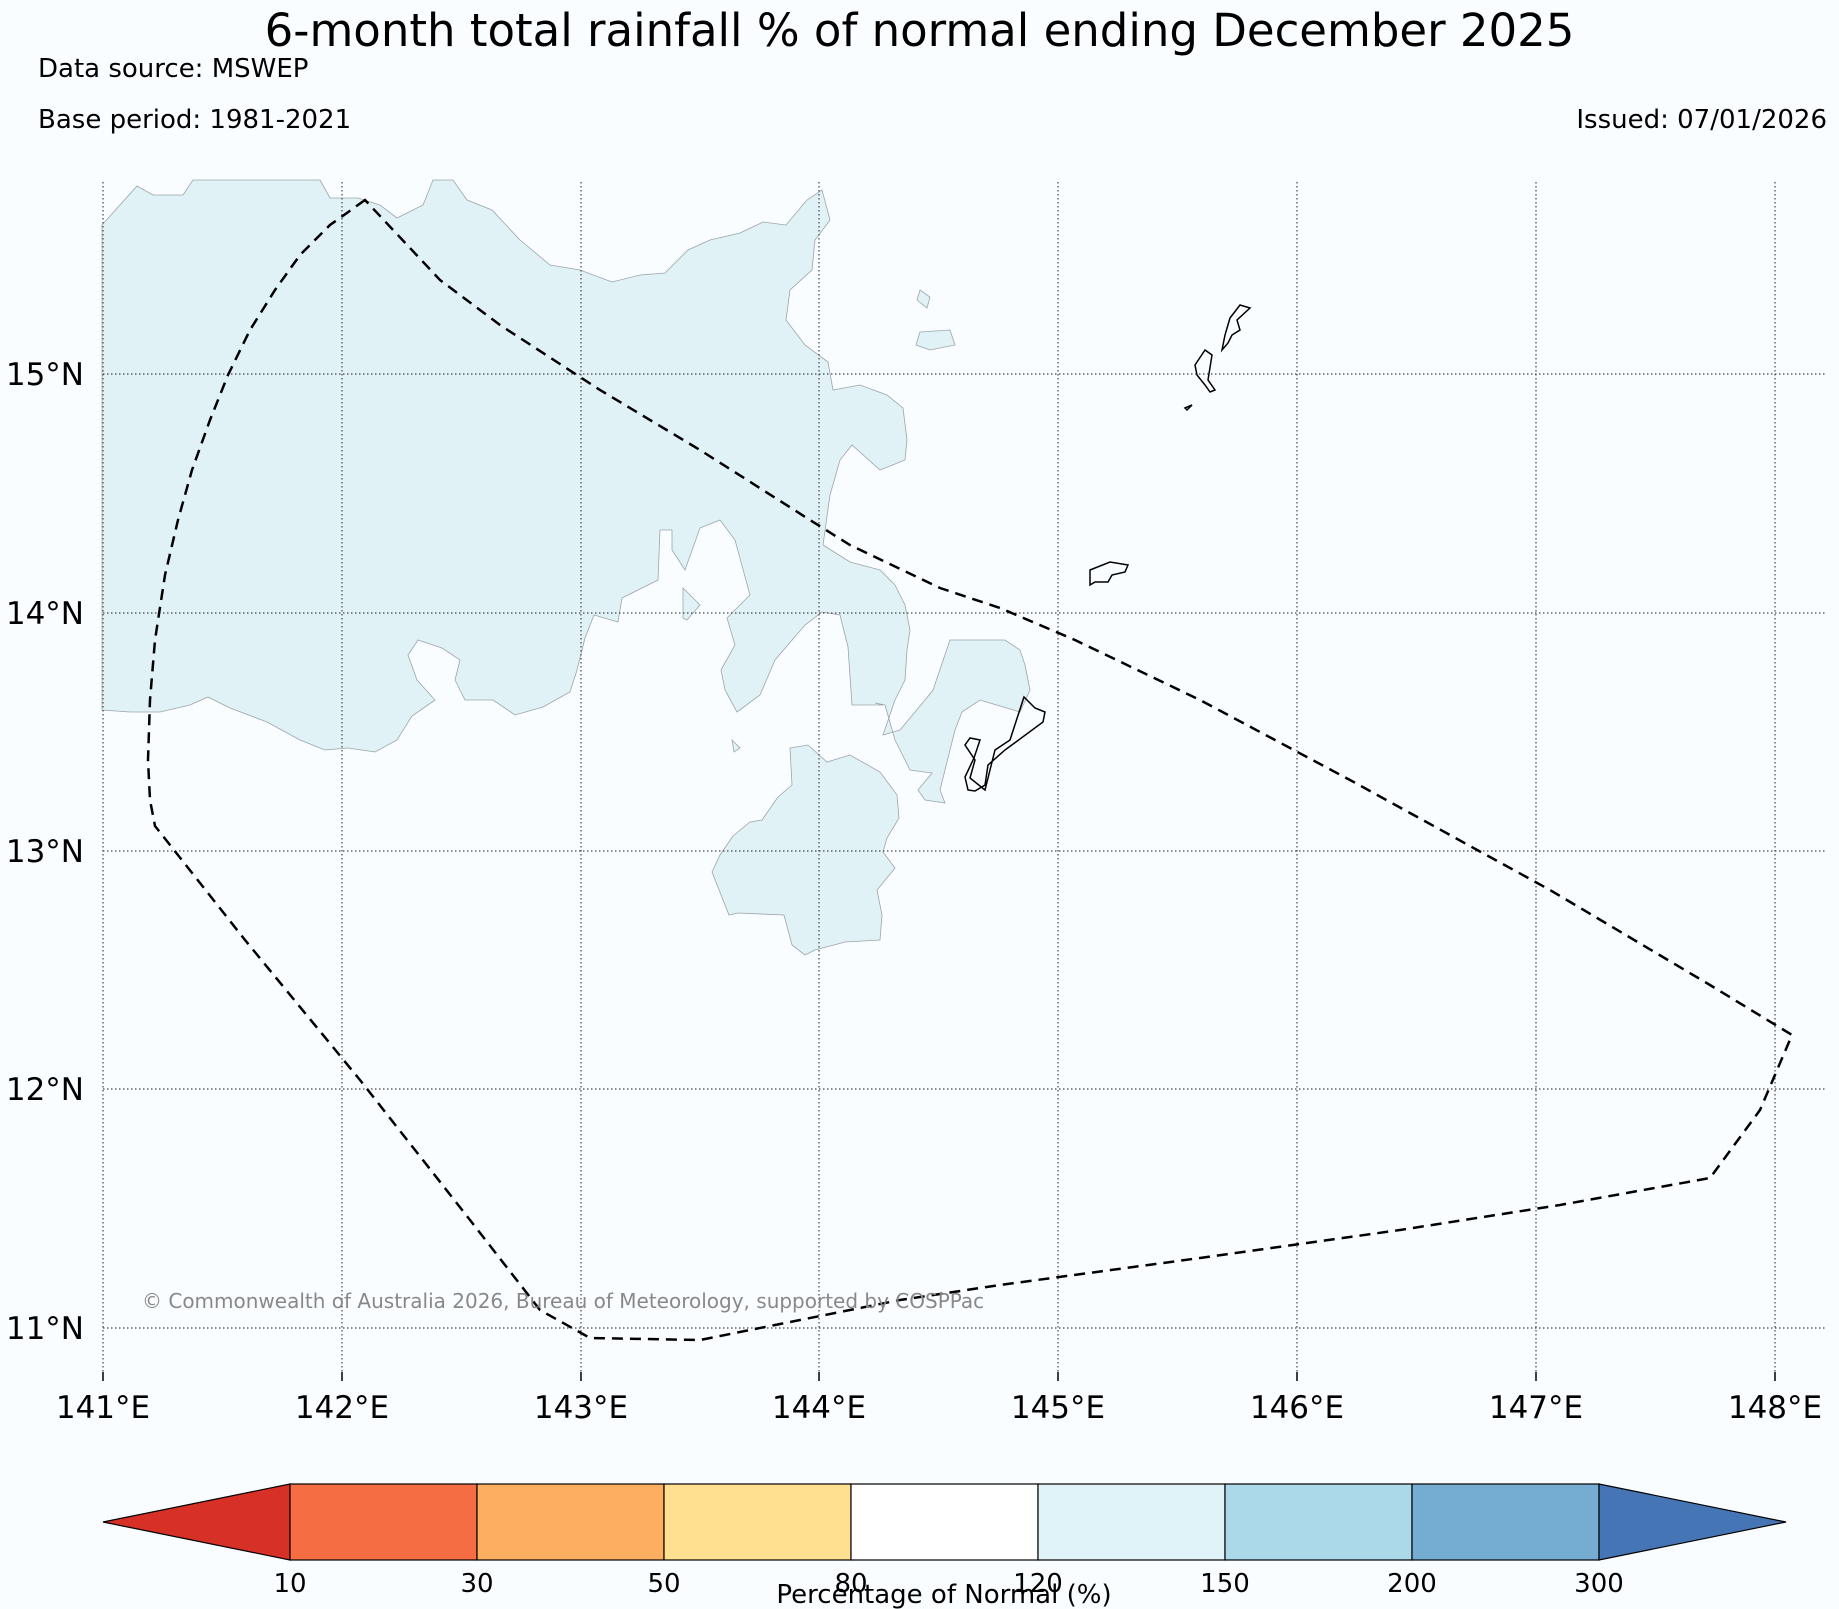  Describe the element at coordinates (1109, 574) in the screenshot. I see `island-rota` at that location.